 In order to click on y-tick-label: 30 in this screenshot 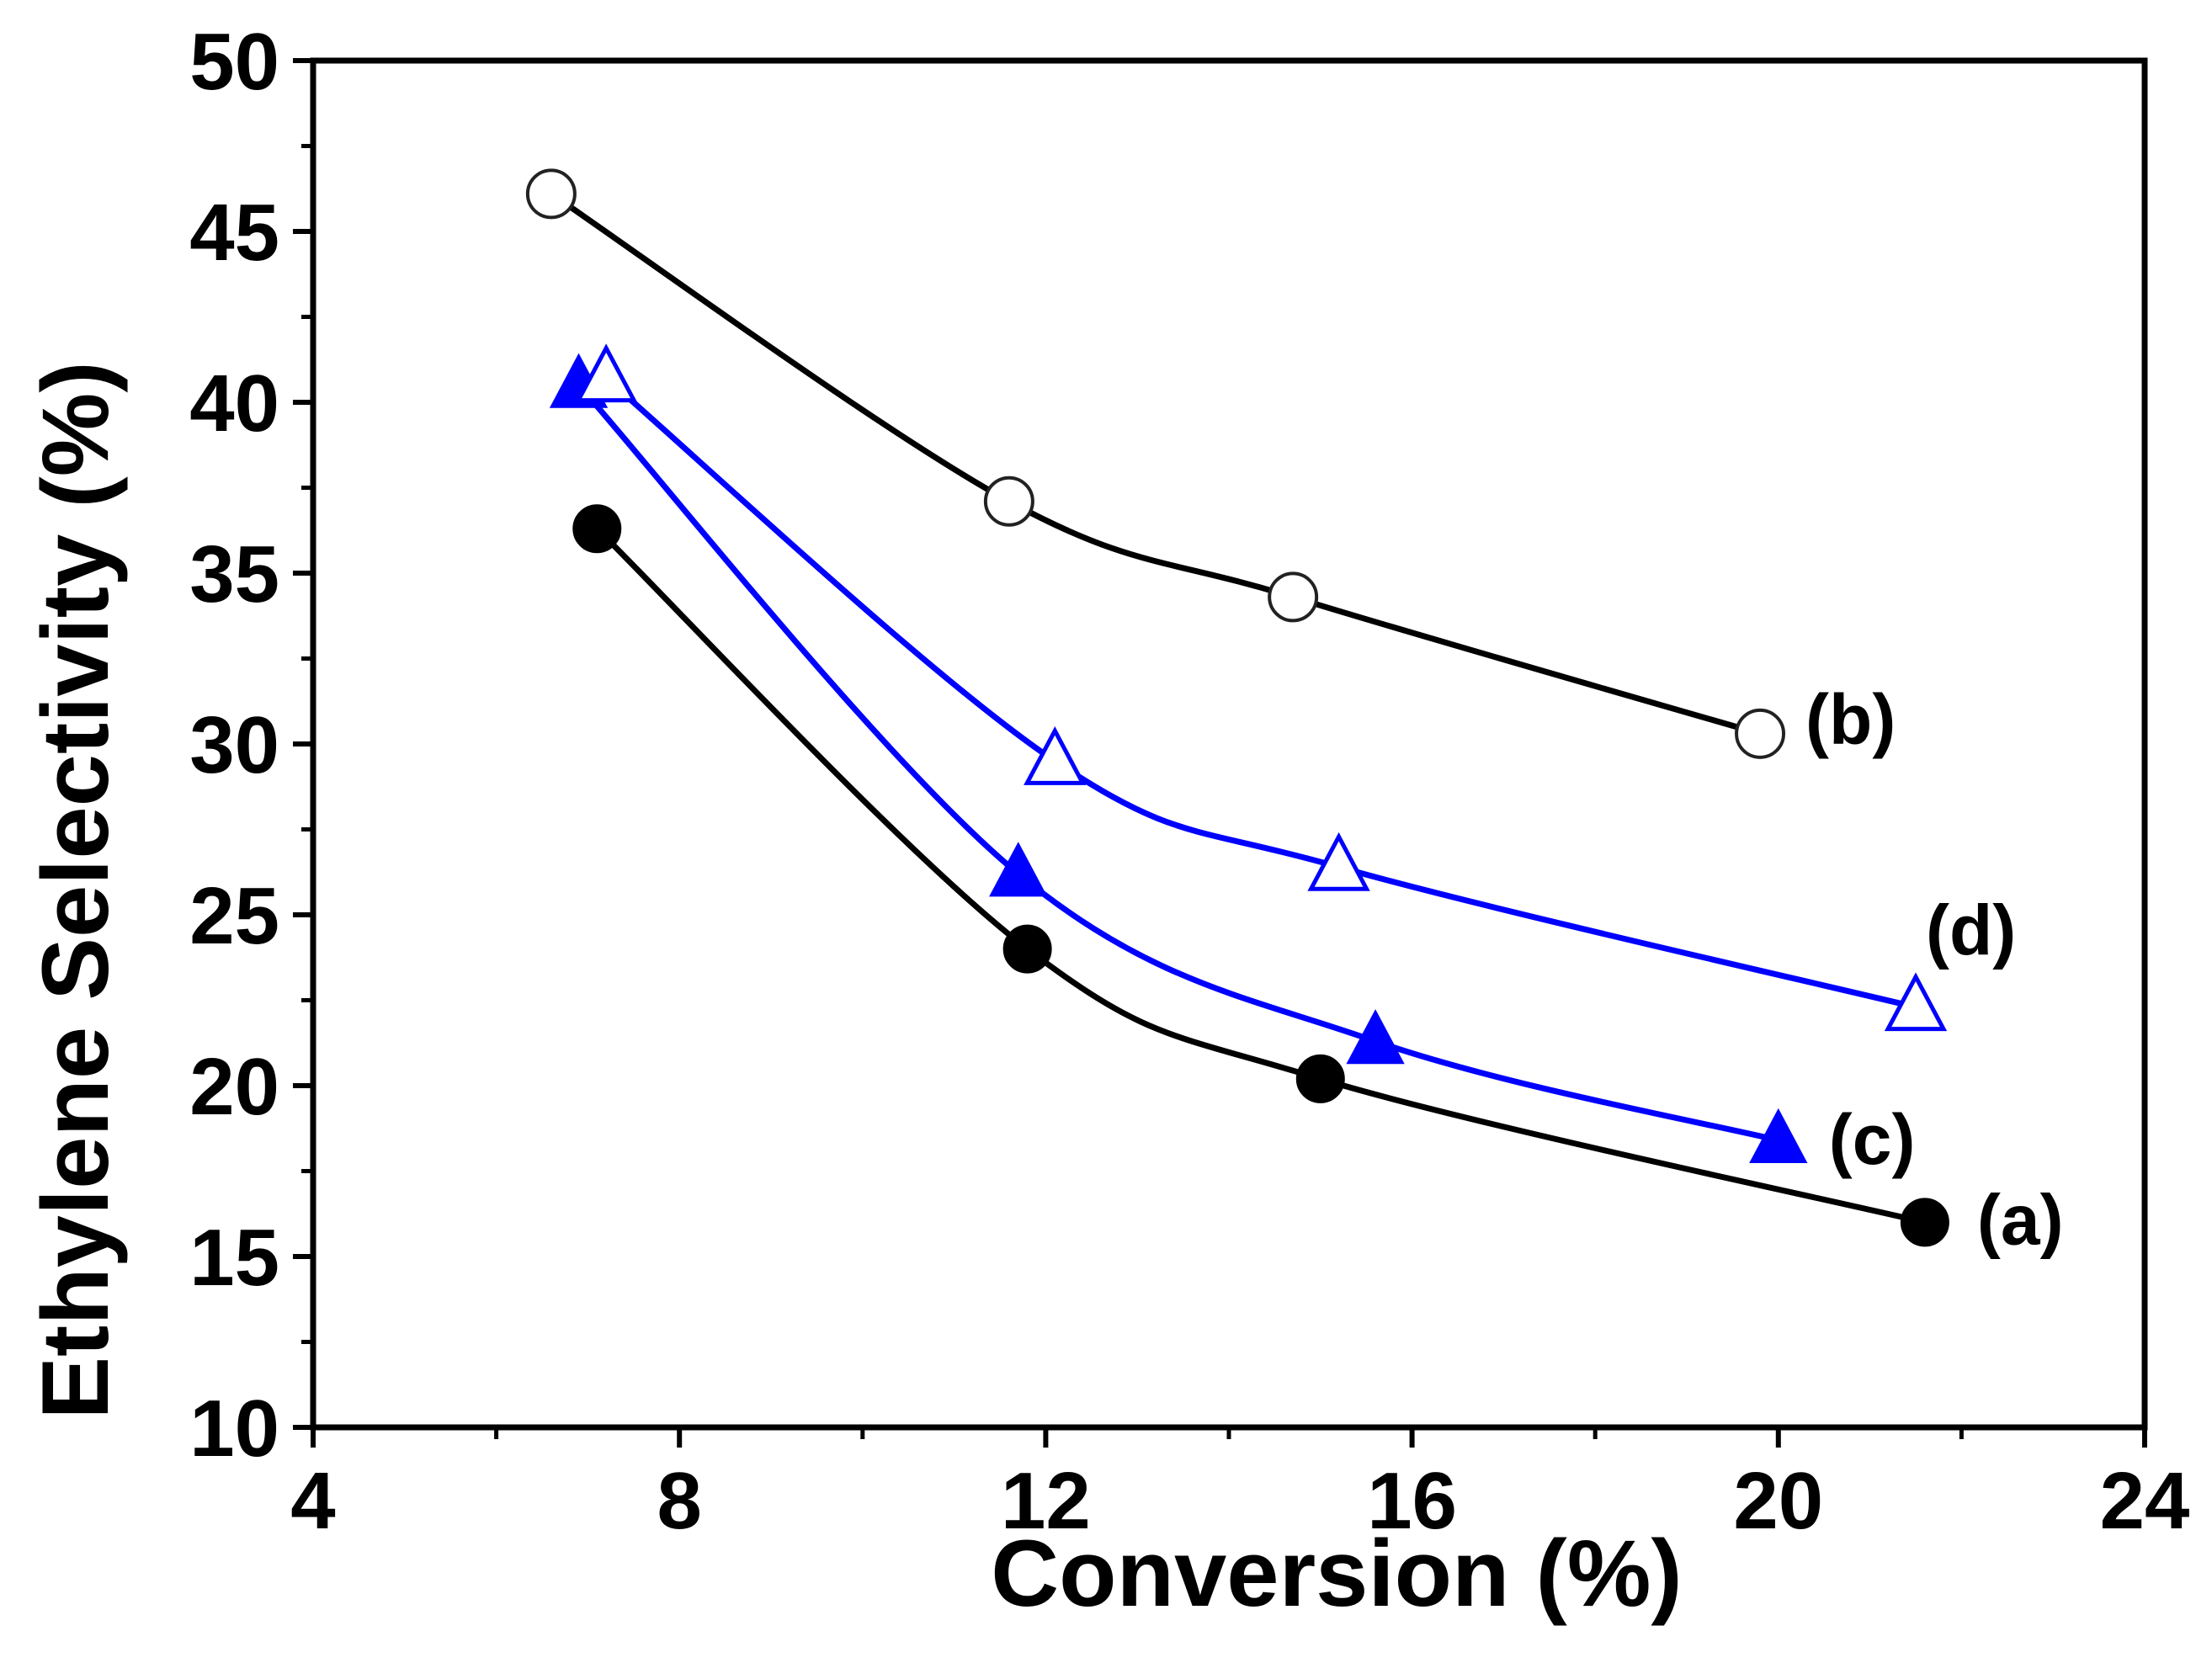, I will do `click(234, 745)`.